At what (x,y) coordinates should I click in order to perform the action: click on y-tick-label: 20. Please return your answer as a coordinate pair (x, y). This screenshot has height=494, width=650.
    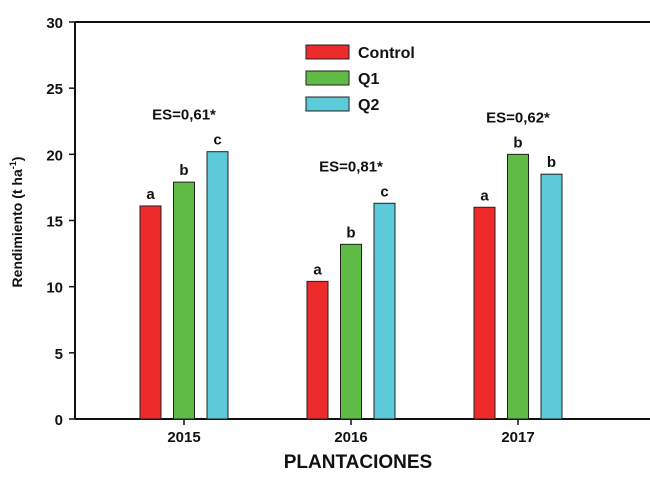
    Looking at the image, I should click on (54, 155).